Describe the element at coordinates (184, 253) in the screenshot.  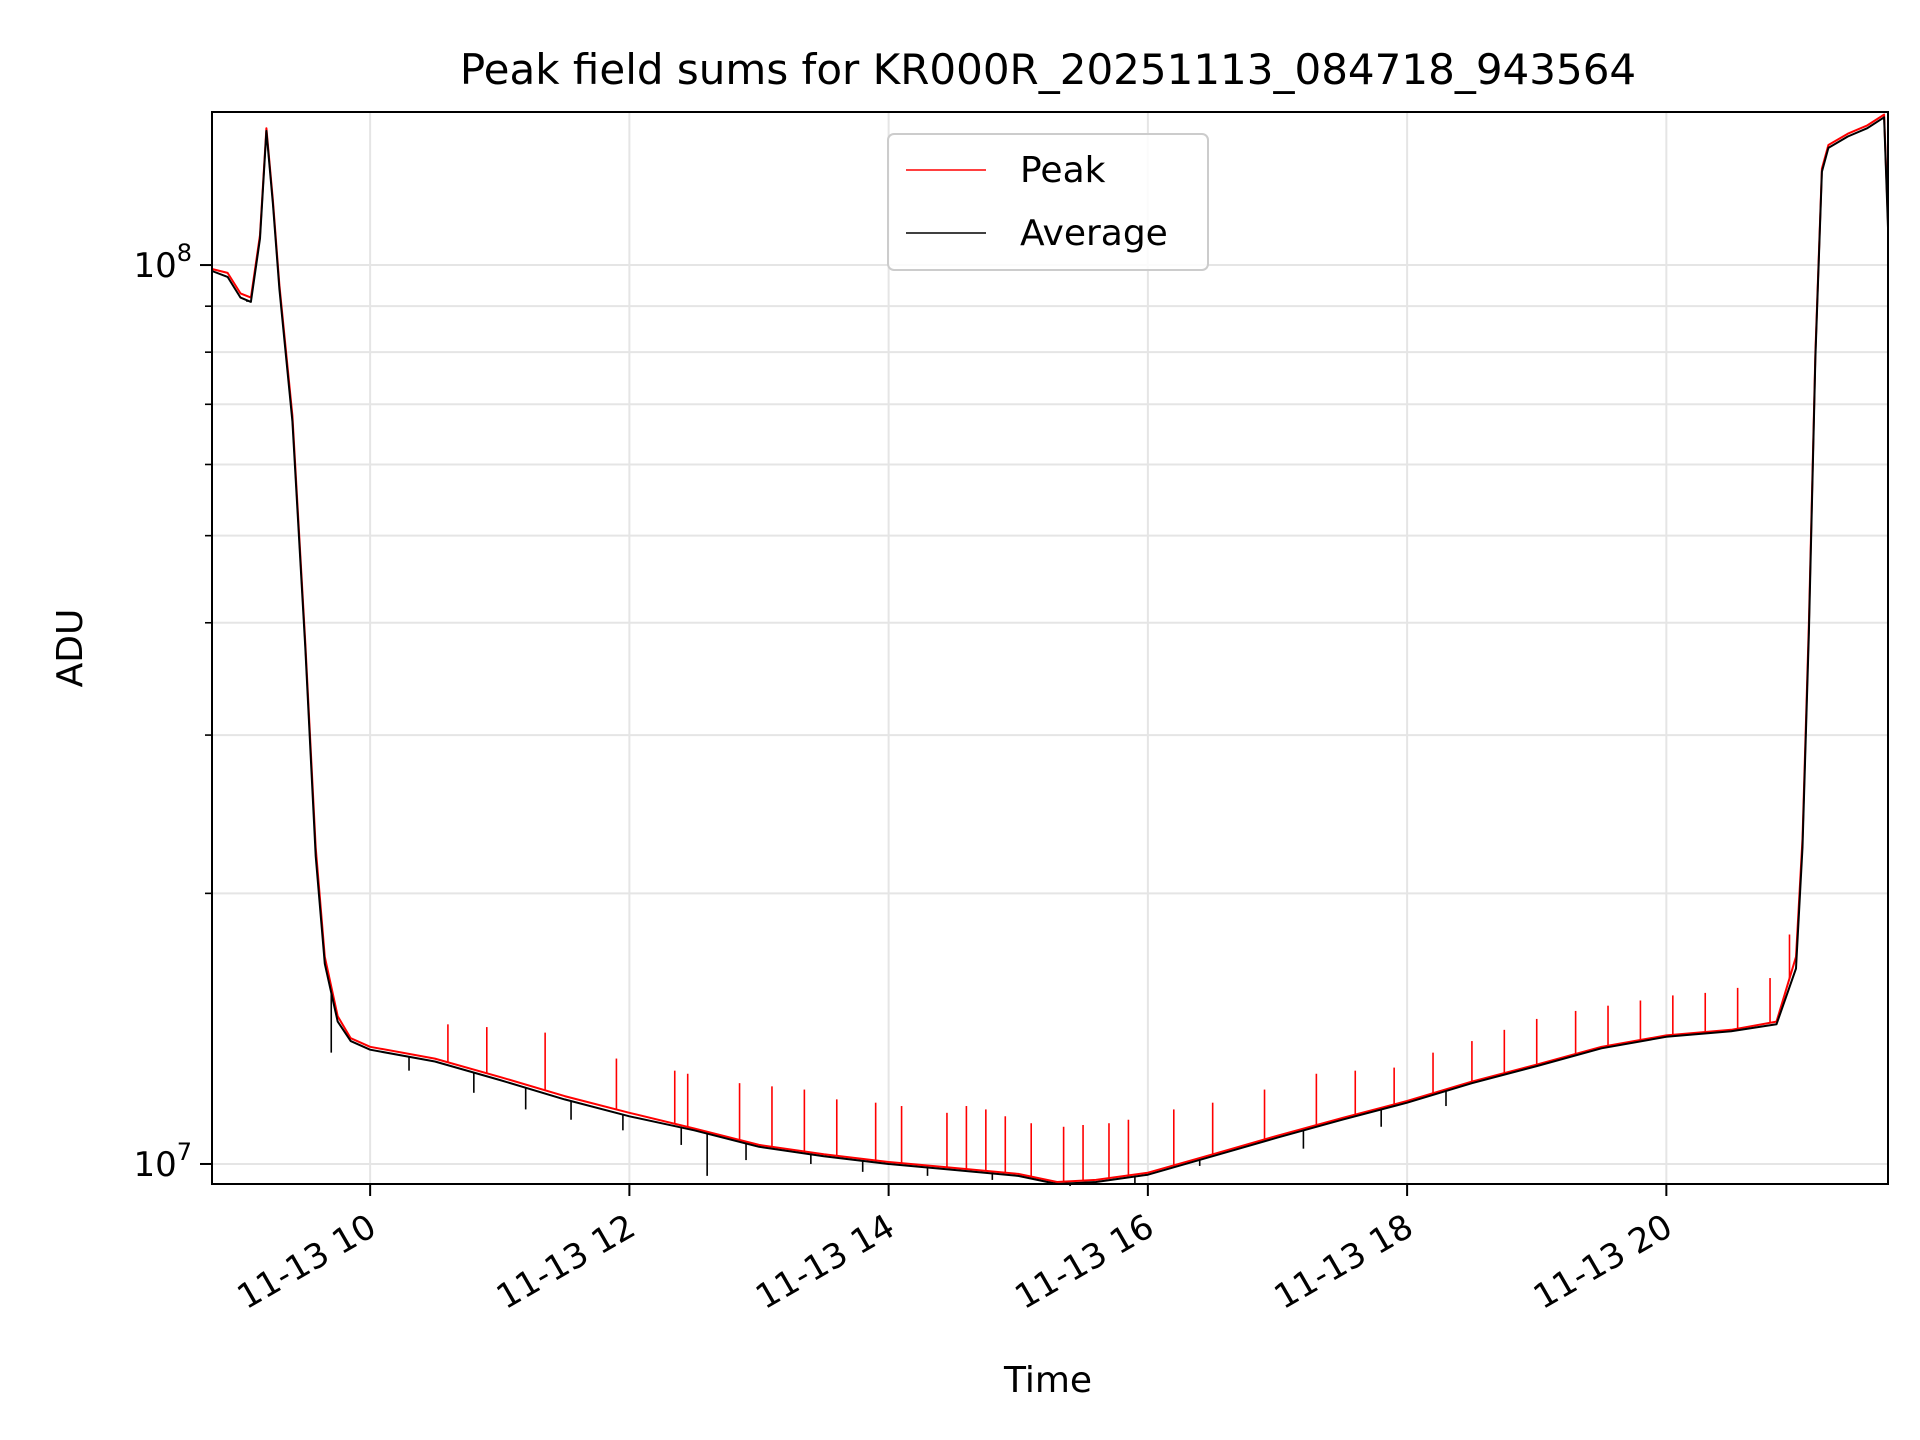
I see `y-tick-exponent: 8` at that location.